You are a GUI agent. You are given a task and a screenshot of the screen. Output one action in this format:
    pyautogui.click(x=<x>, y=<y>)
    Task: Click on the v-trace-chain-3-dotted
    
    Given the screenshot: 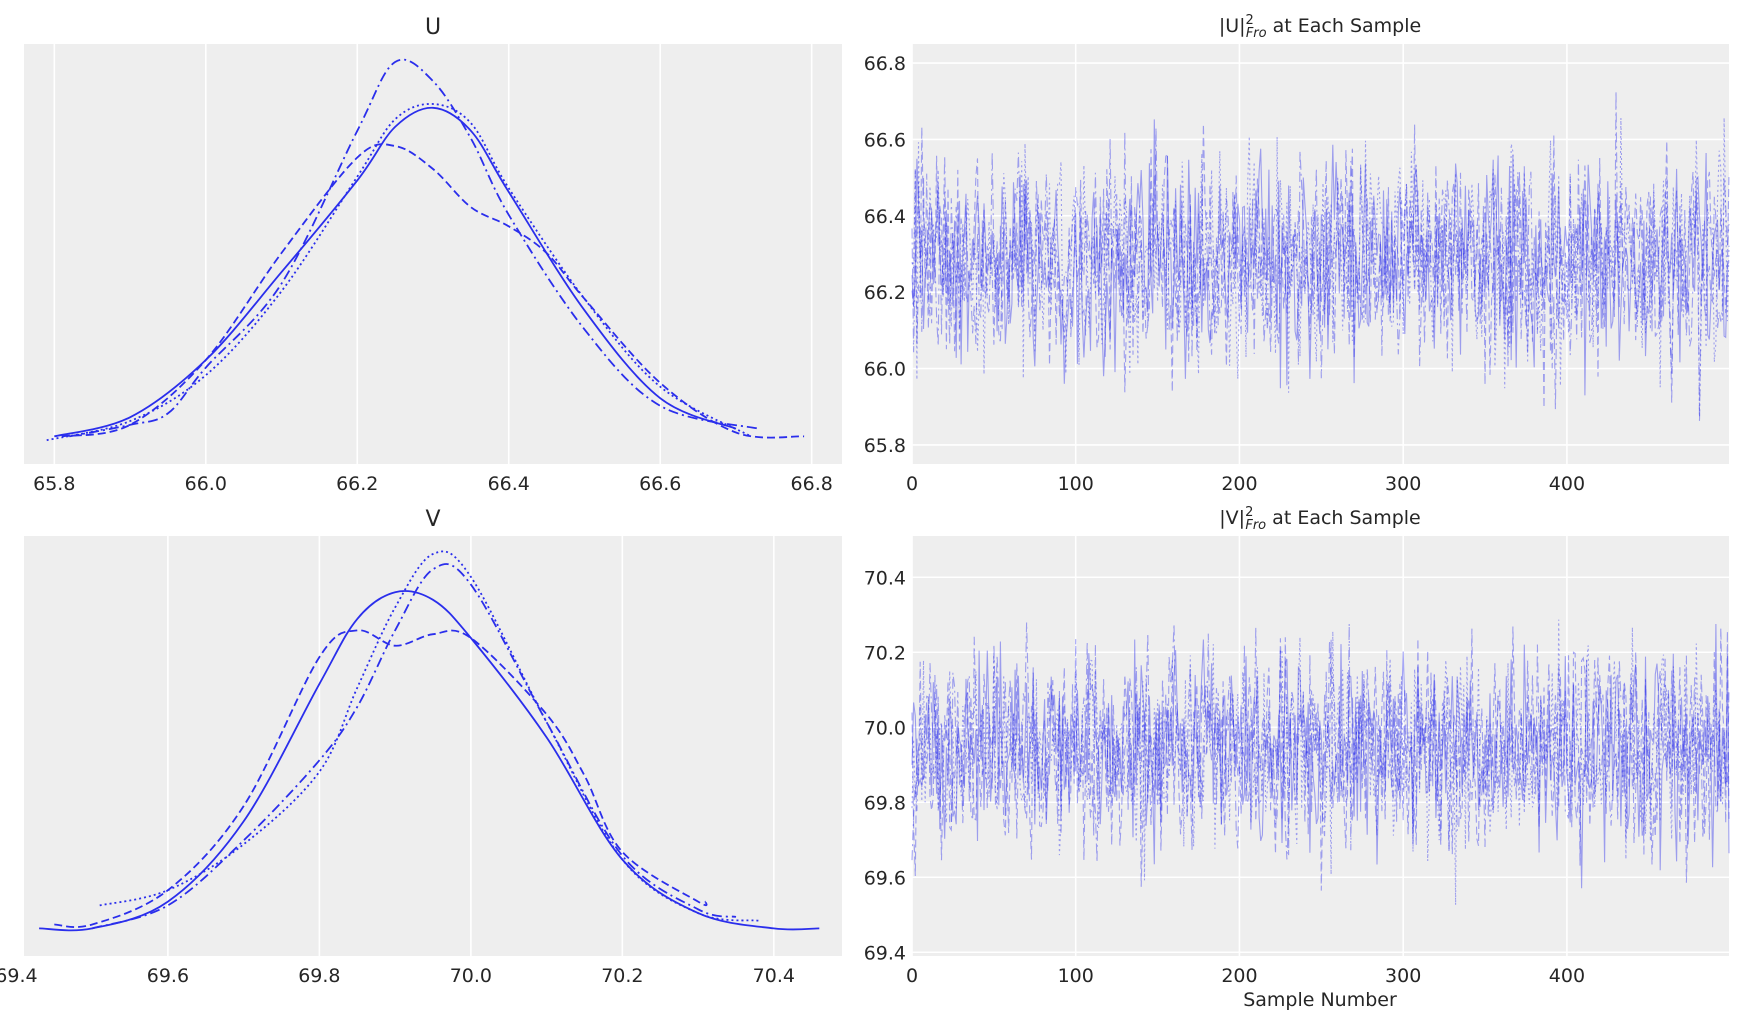 What is the action you would take?
    pyautogui.click(x=1320, y=762)
    